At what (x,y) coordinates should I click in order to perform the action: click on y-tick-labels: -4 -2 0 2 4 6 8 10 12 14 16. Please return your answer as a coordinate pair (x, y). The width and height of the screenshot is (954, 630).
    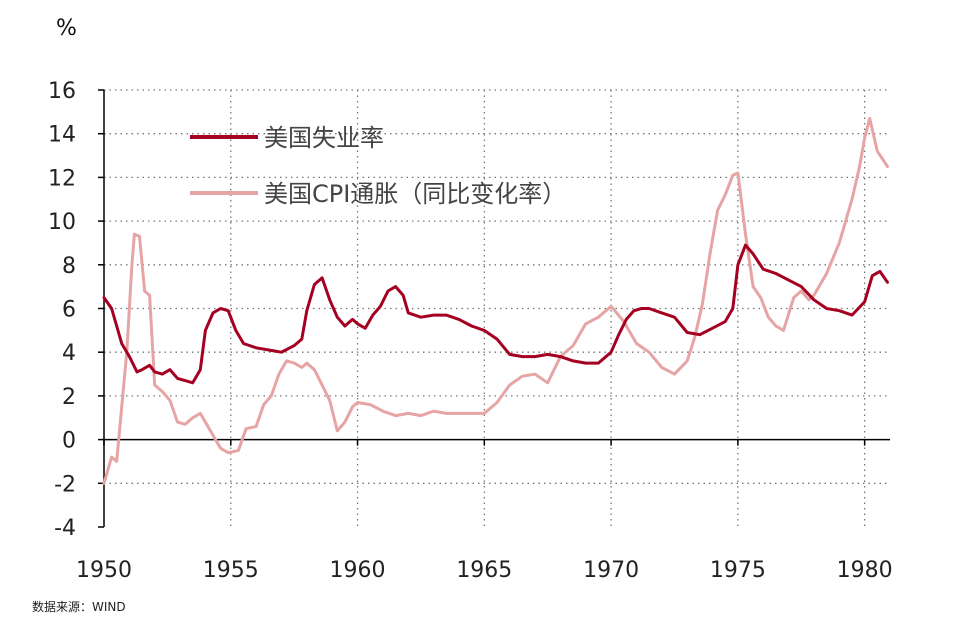
    Looking at the image, I should click on (62, 310).